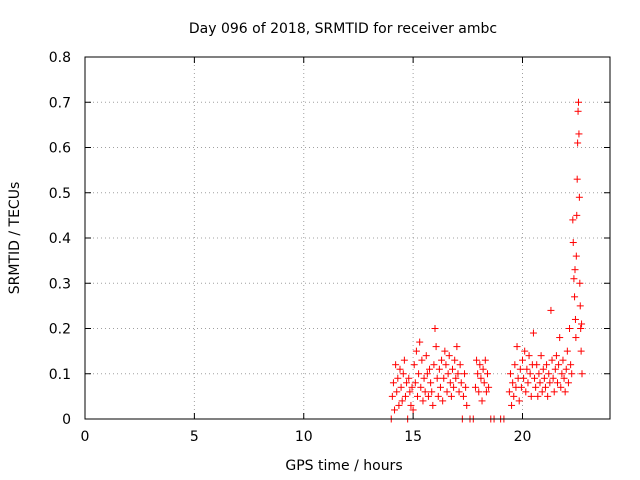  I want to click on x-tick-label: 15, so click(413, 437).